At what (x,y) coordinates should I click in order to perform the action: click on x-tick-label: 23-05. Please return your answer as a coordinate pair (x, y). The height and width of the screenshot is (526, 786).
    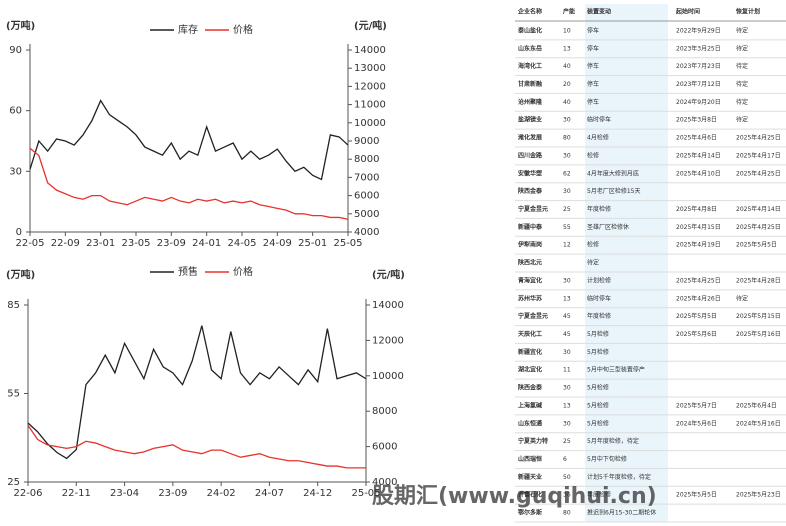
    Looking at the image, I should click on (135, 243).